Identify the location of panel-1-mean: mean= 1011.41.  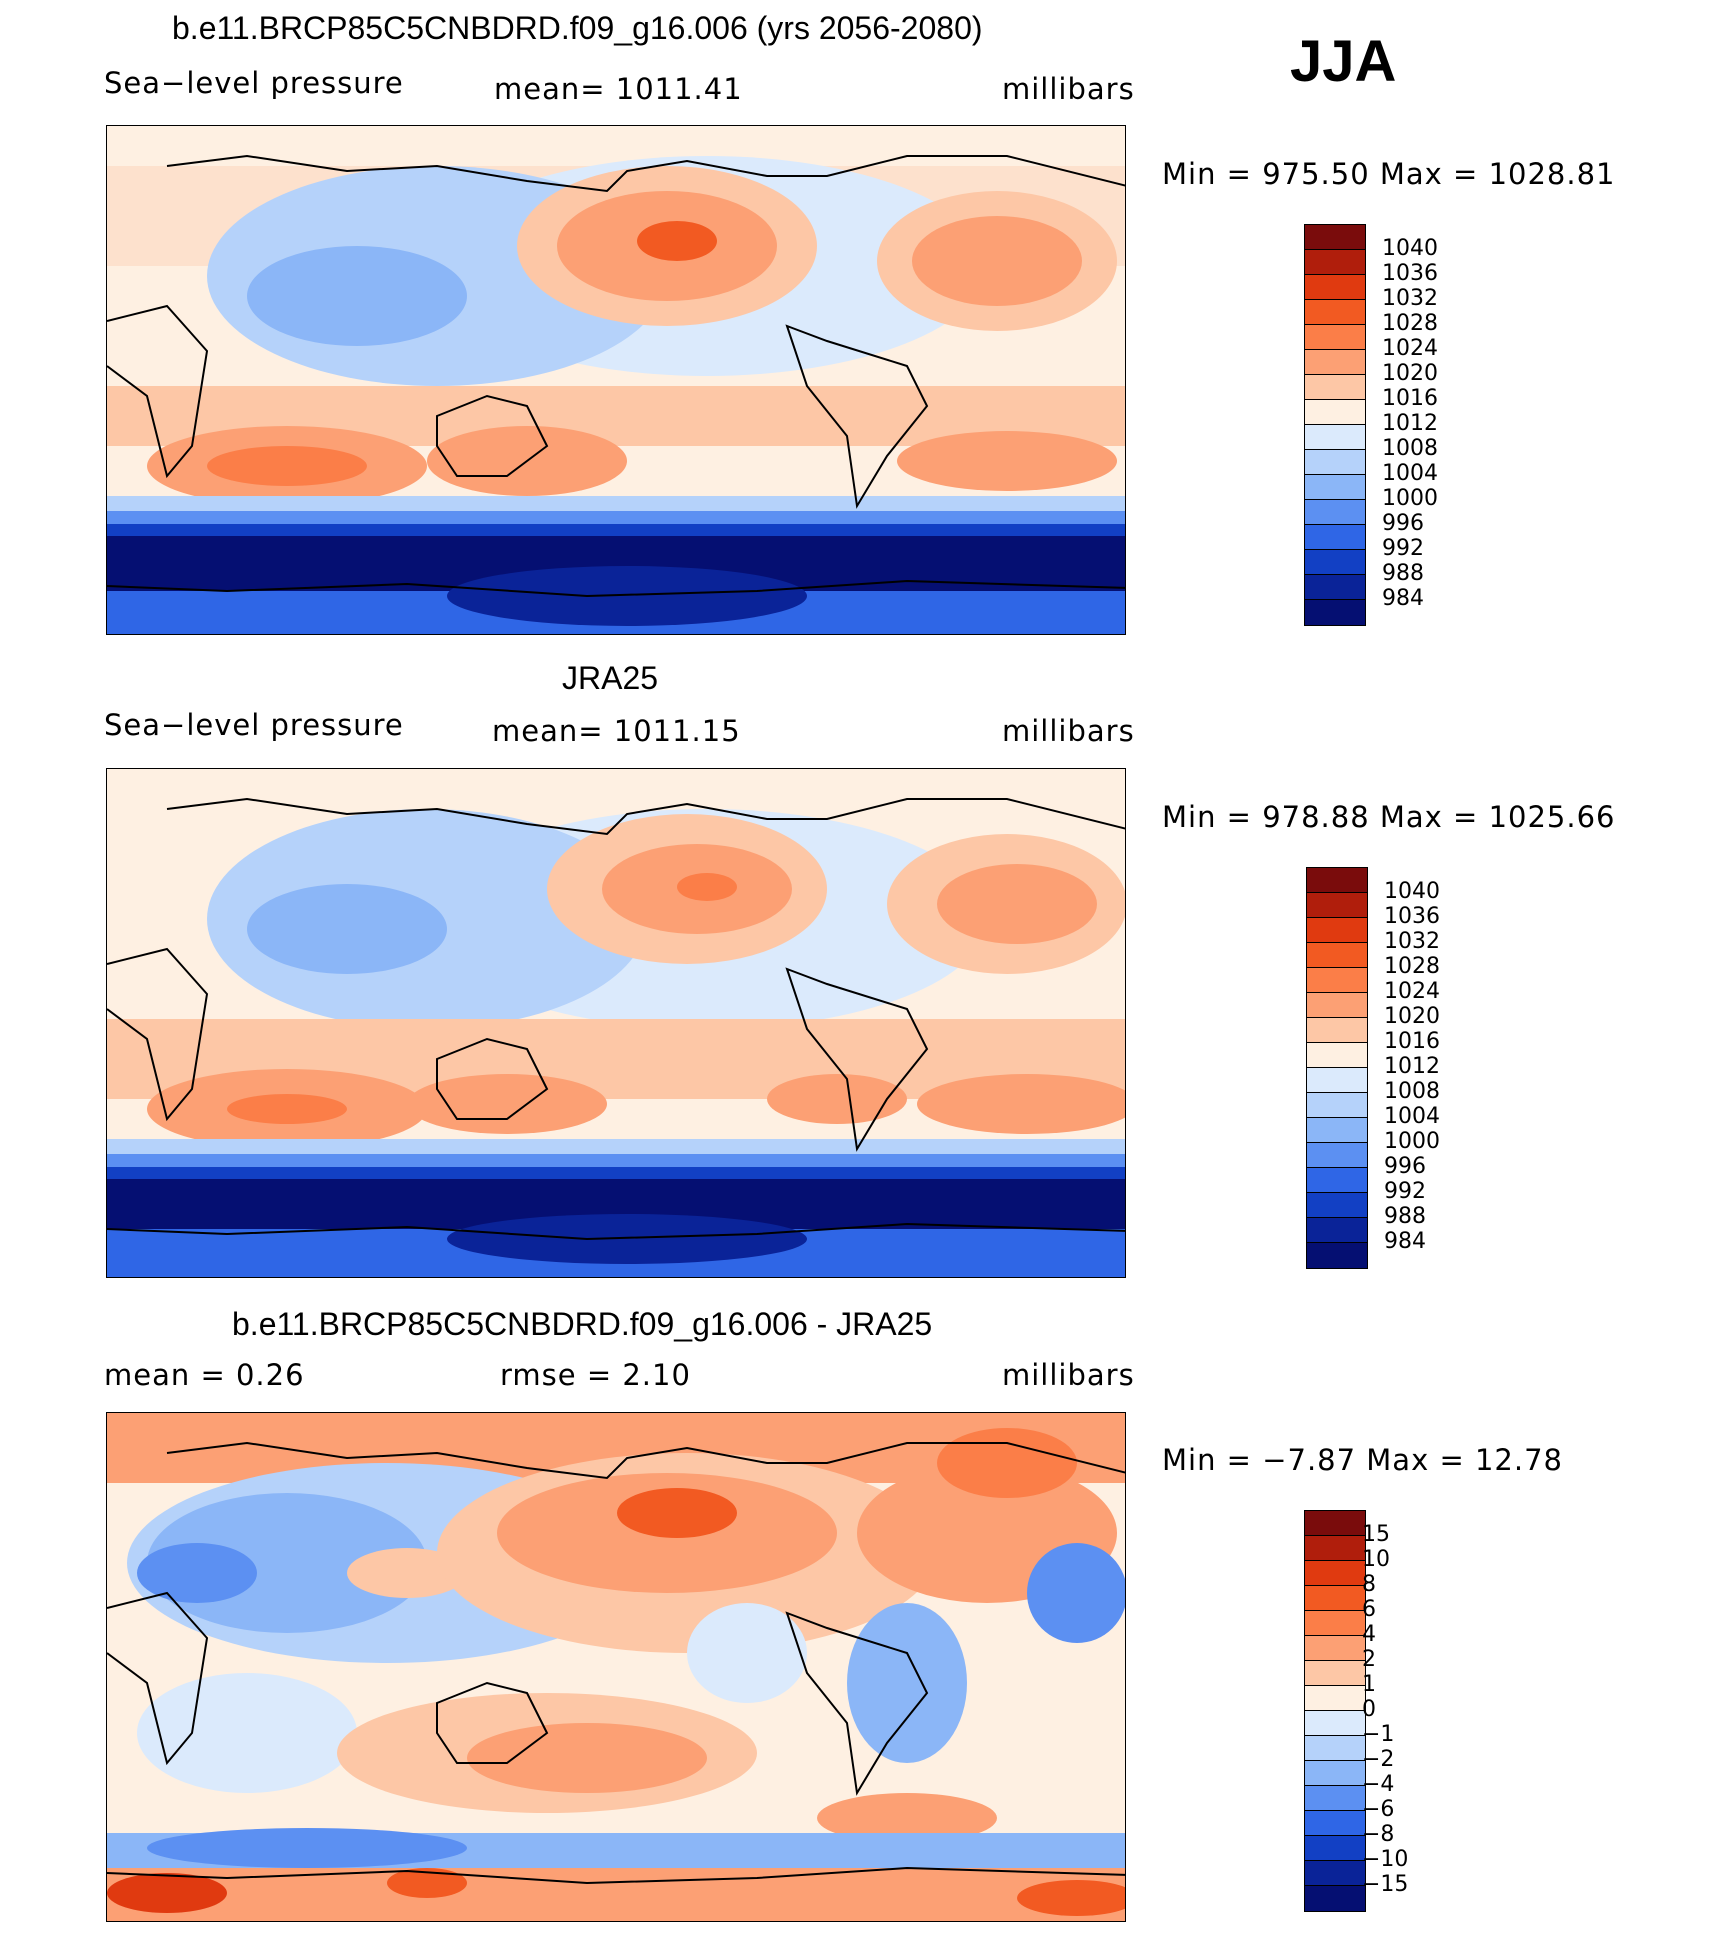
(618, 89).